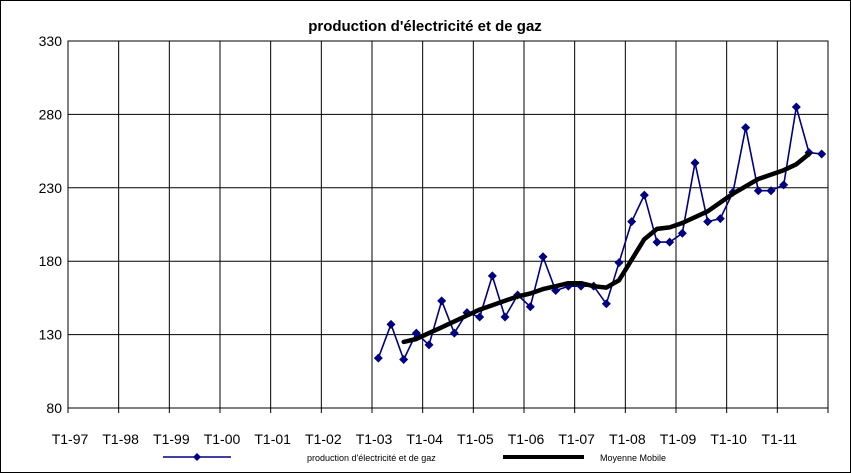 This screenshot has width=851, height=473. I want to click on x-tick-label: T1-98, so click(120, 439).